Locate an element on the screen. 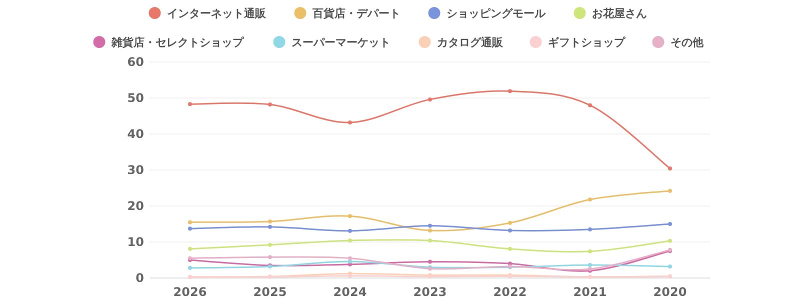 The height and width of the screenshot is (300, 800). x-tick-label: 2025 is located at coordinates (270, 292).